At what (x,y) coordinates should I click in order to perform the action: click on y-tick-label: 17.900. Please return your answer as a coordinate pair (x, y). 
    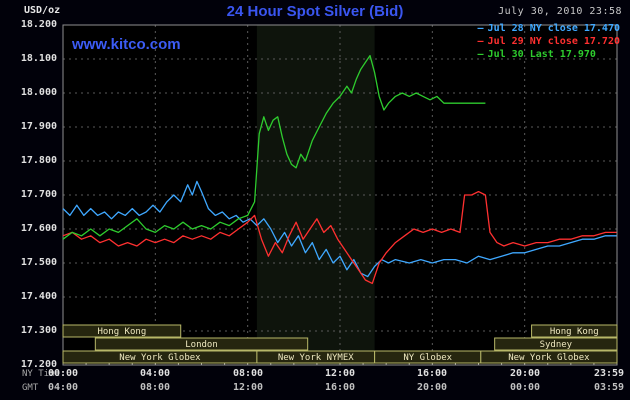
    Looking at the image, I should click on (38, 126).